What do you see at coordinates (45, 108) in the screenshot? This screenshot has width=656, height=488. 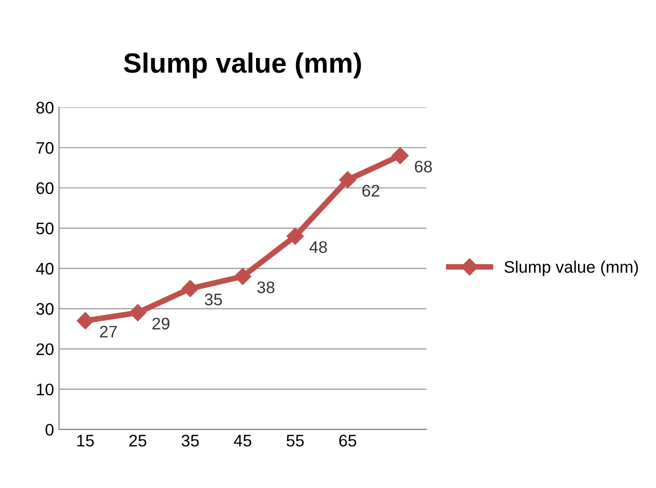 I see `y-tick-label: 80` at bounding box center [45, 108].